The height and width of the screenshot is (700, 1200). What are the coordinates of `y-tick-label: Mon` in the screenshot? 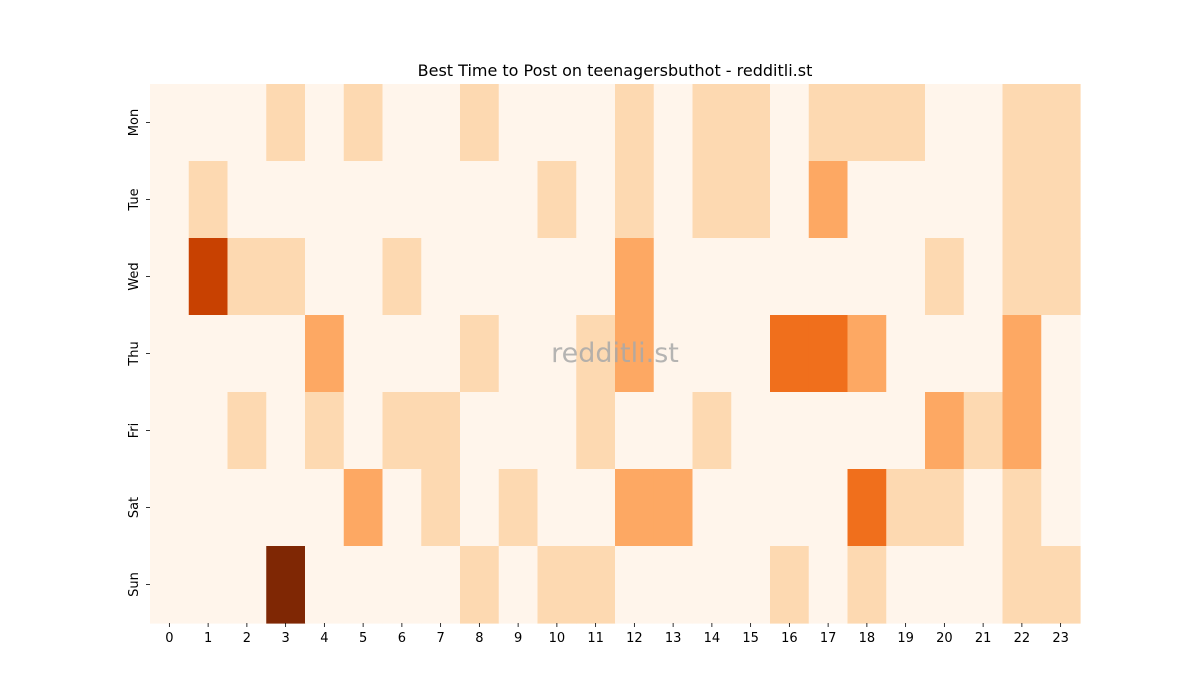 It's located at (134, 122).